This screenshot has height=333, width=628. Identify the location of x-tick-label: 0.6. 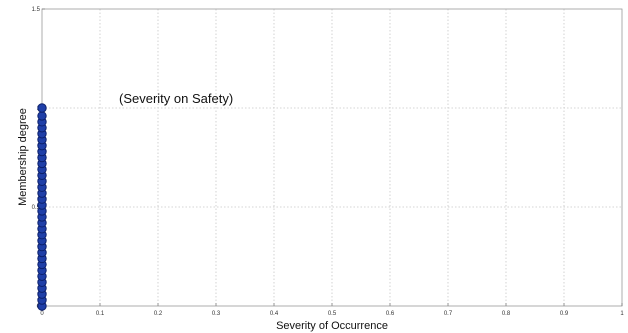
(390, 314).